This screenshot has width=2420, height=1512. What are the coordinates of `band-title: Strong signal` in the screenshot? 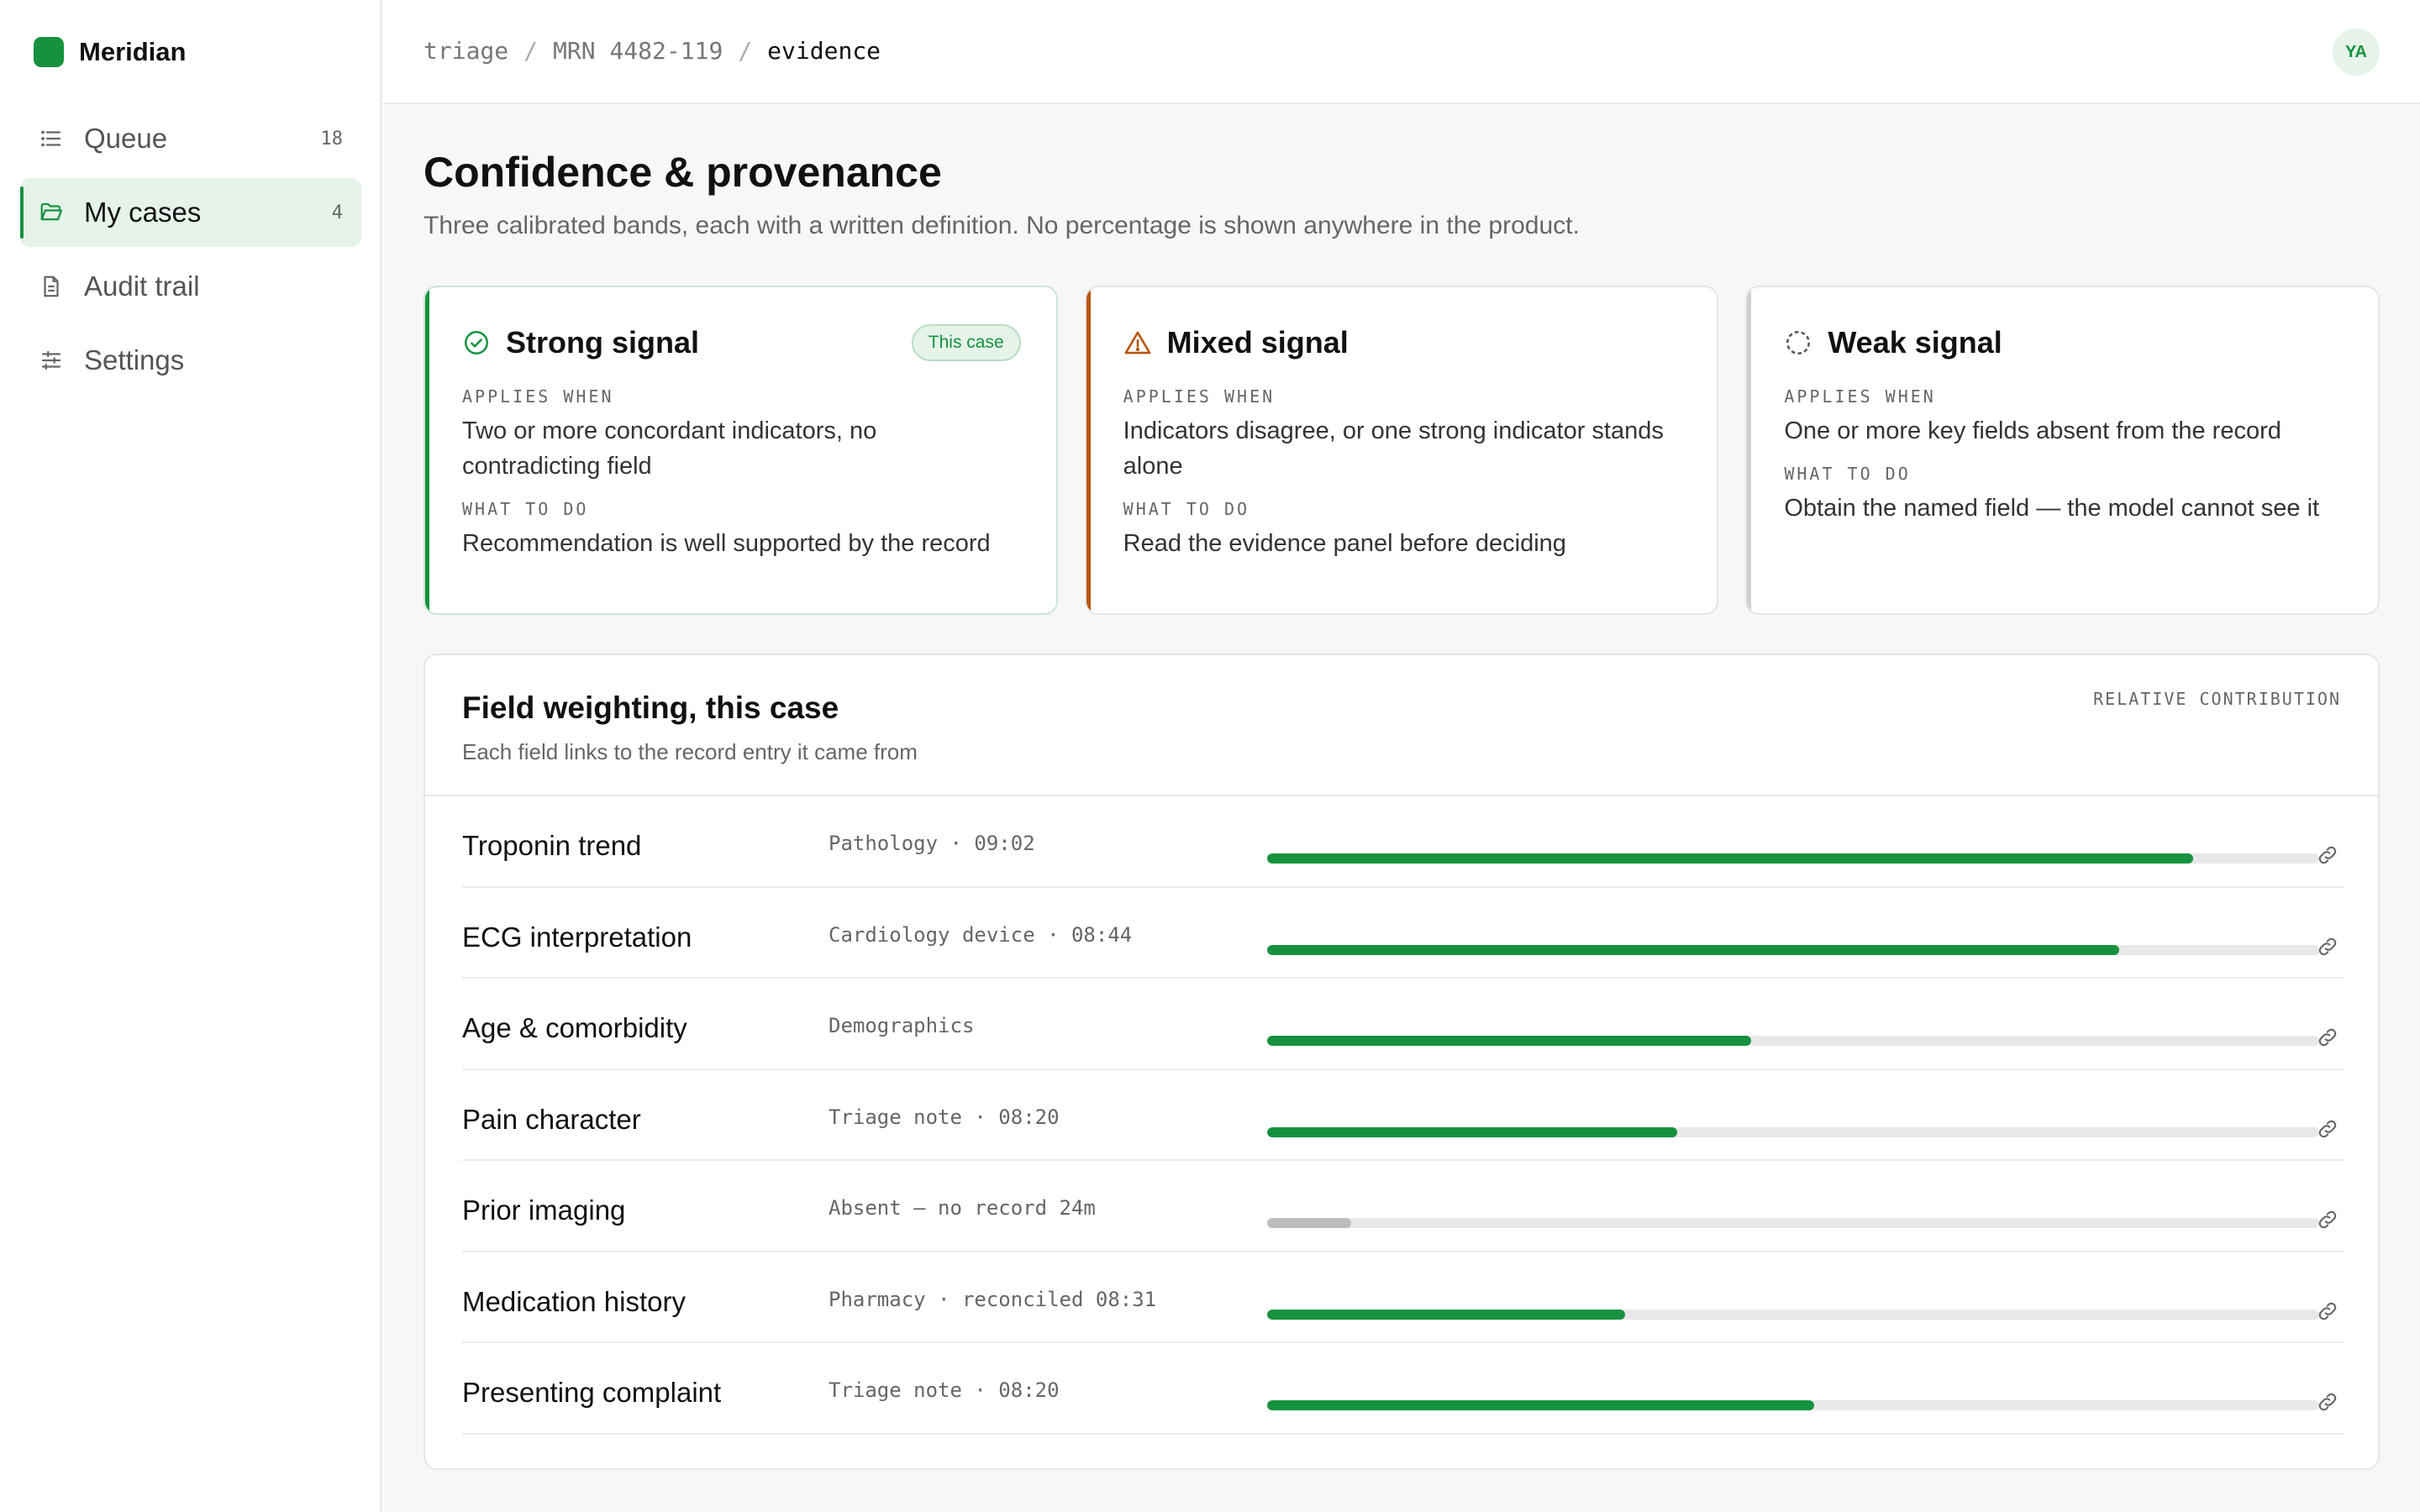 It's located at (603, 342).